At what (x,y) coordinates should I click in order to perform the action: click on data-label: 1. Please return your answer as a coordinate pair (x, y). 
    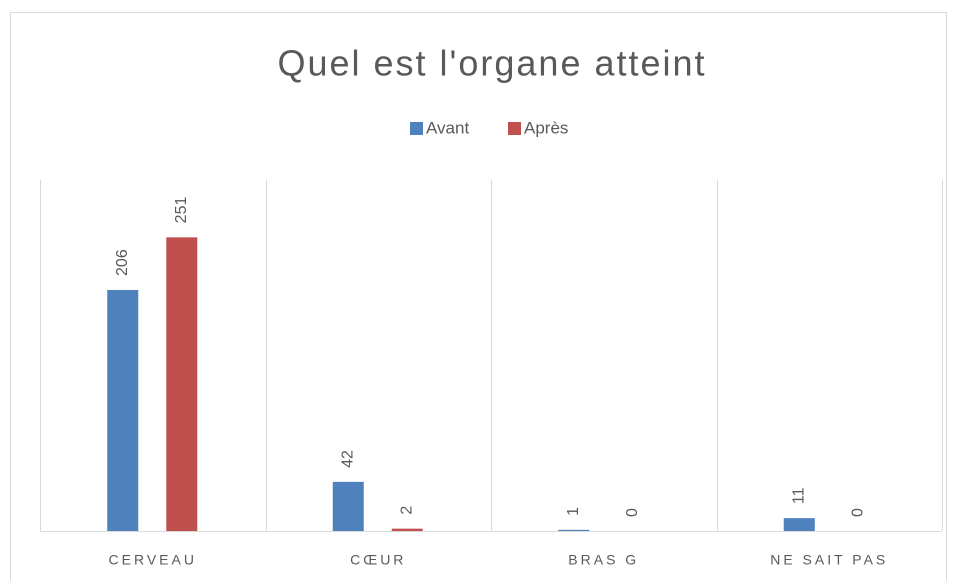
    Looking at the image, I should click on (573, 511).